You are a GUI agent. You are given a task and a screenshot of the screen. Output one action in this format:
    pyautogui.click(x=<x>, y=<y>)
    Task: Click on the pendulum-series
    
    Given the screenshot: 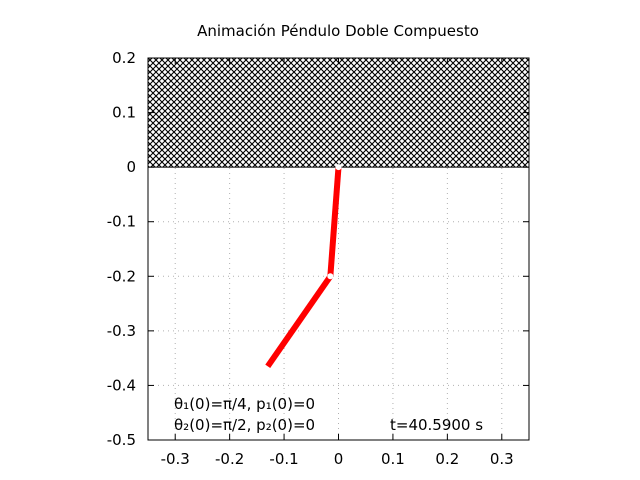 What is the action you would take?
    pyautogui.click(x=303, y=267)
    